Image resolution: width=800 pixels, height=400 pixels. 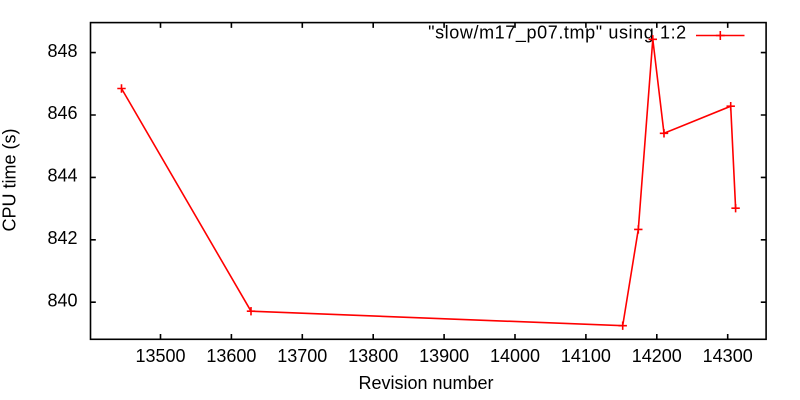 I want to click on svg-text: 13800, so click(x=373, y=356).